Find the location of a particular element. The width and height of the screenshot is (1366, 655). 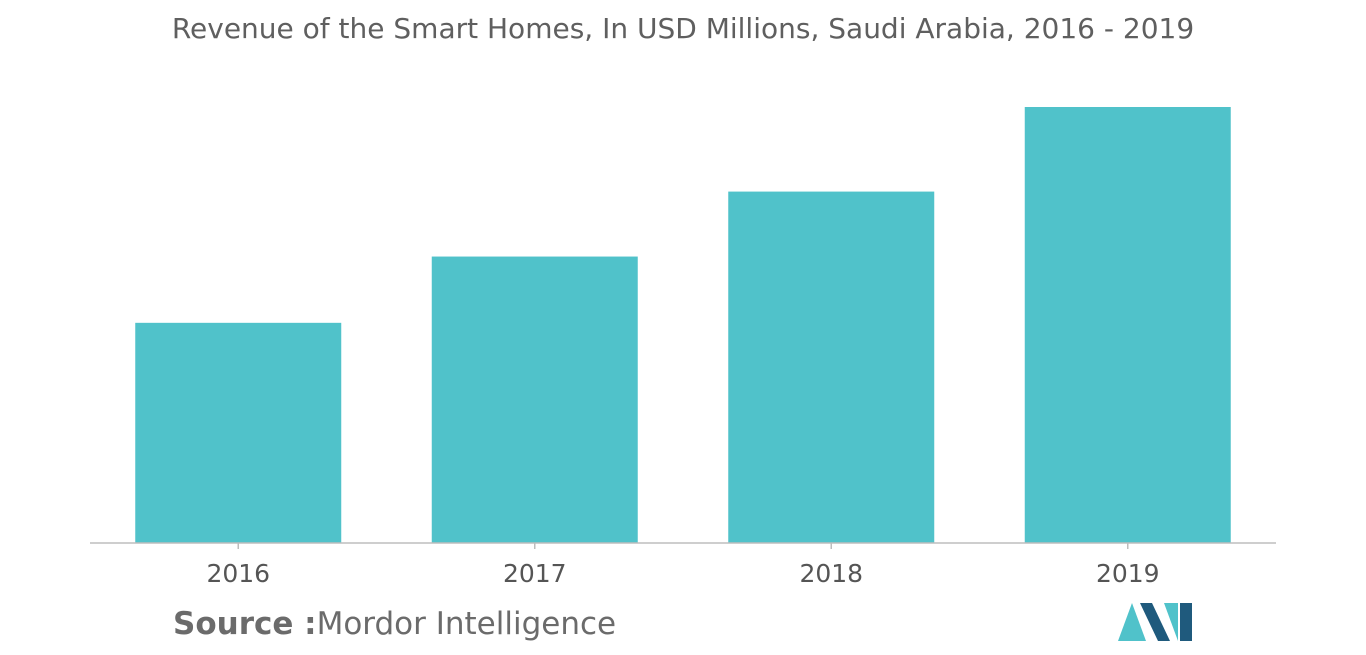

logo-mid-shape is located at coordinates (1155, 622).